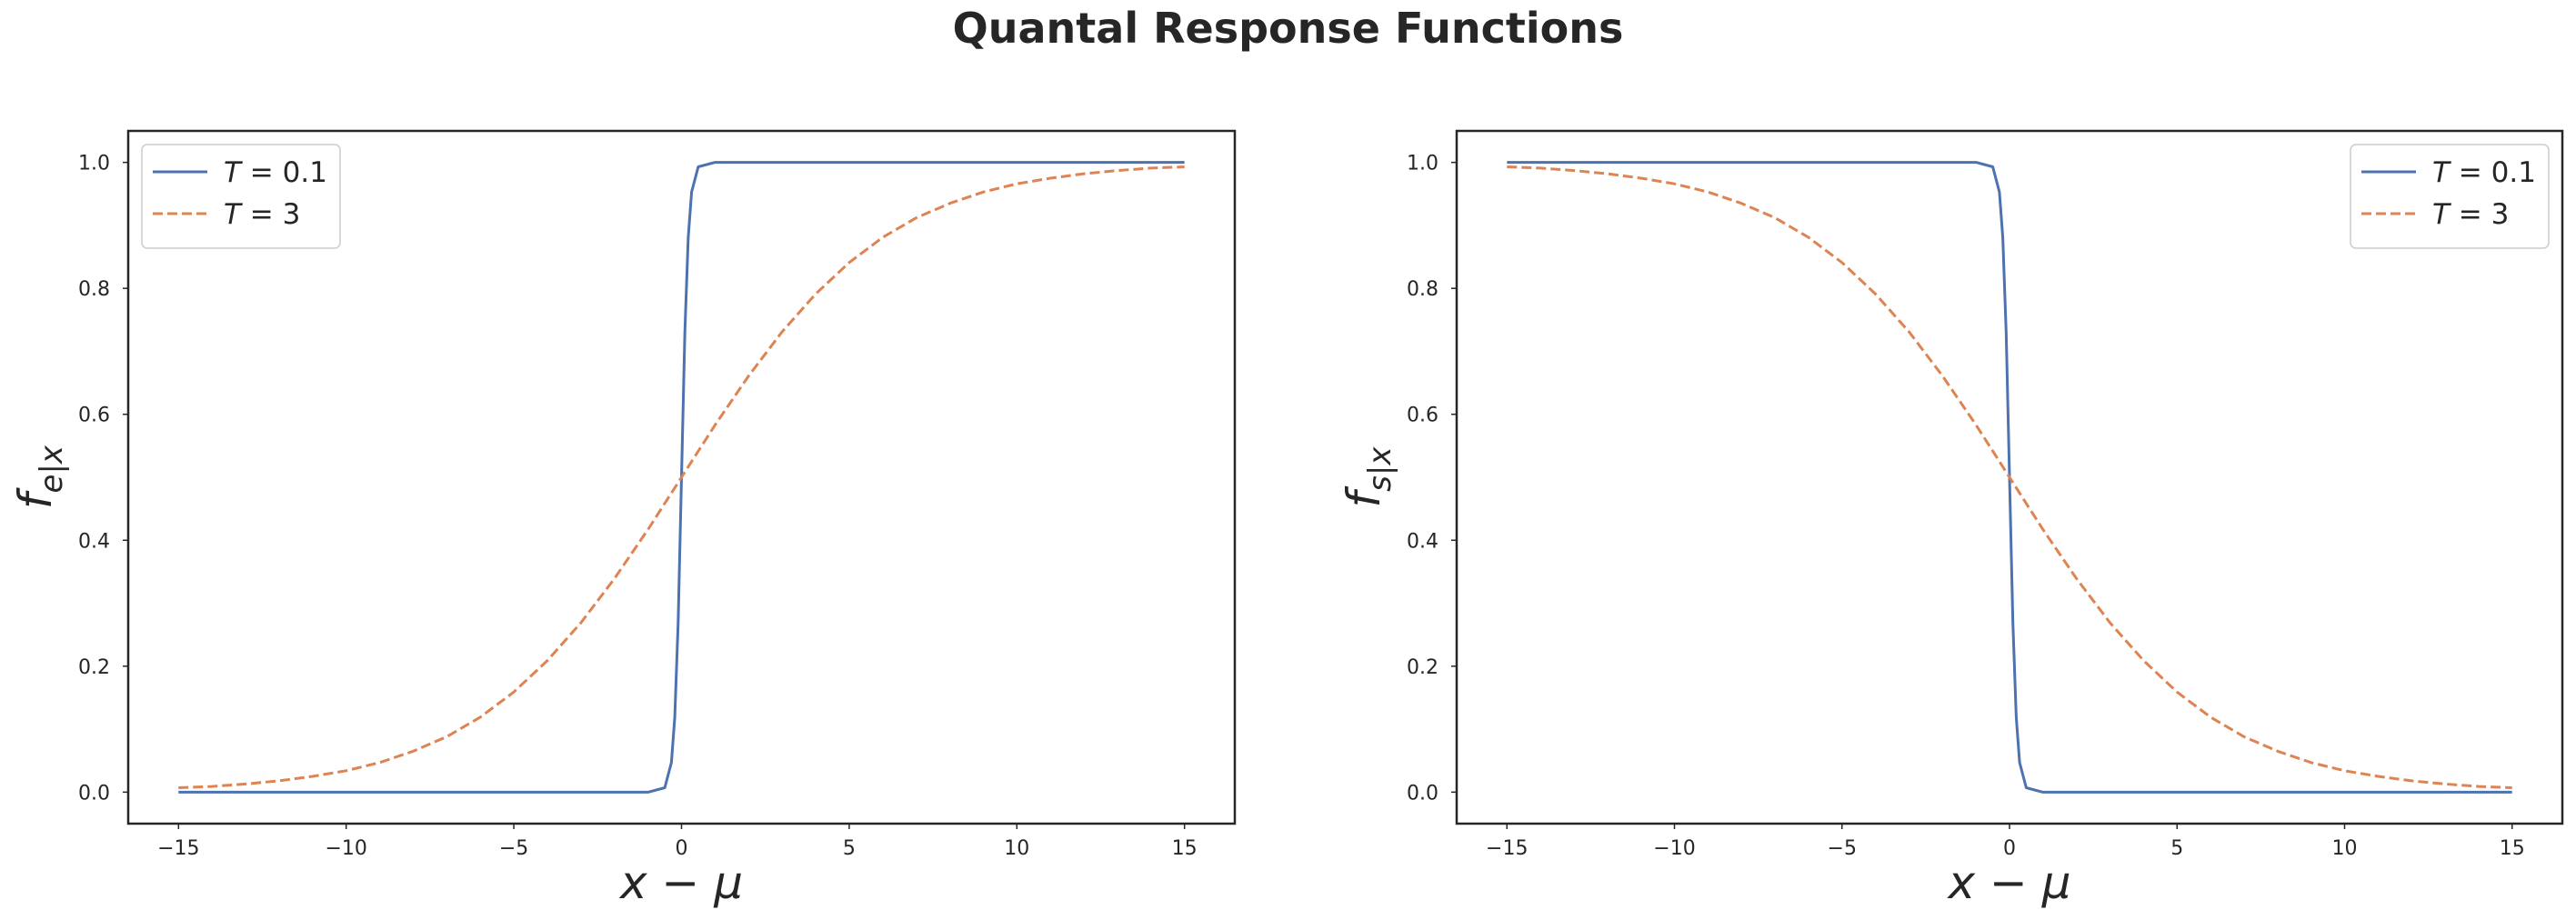 The height and width of the screenshot is (920, 2576). What do you see at coordinates (1288, 28) in the screenshot?
I see `figure-title: Quantal Response Functions` at bounding box center [1288, 28].